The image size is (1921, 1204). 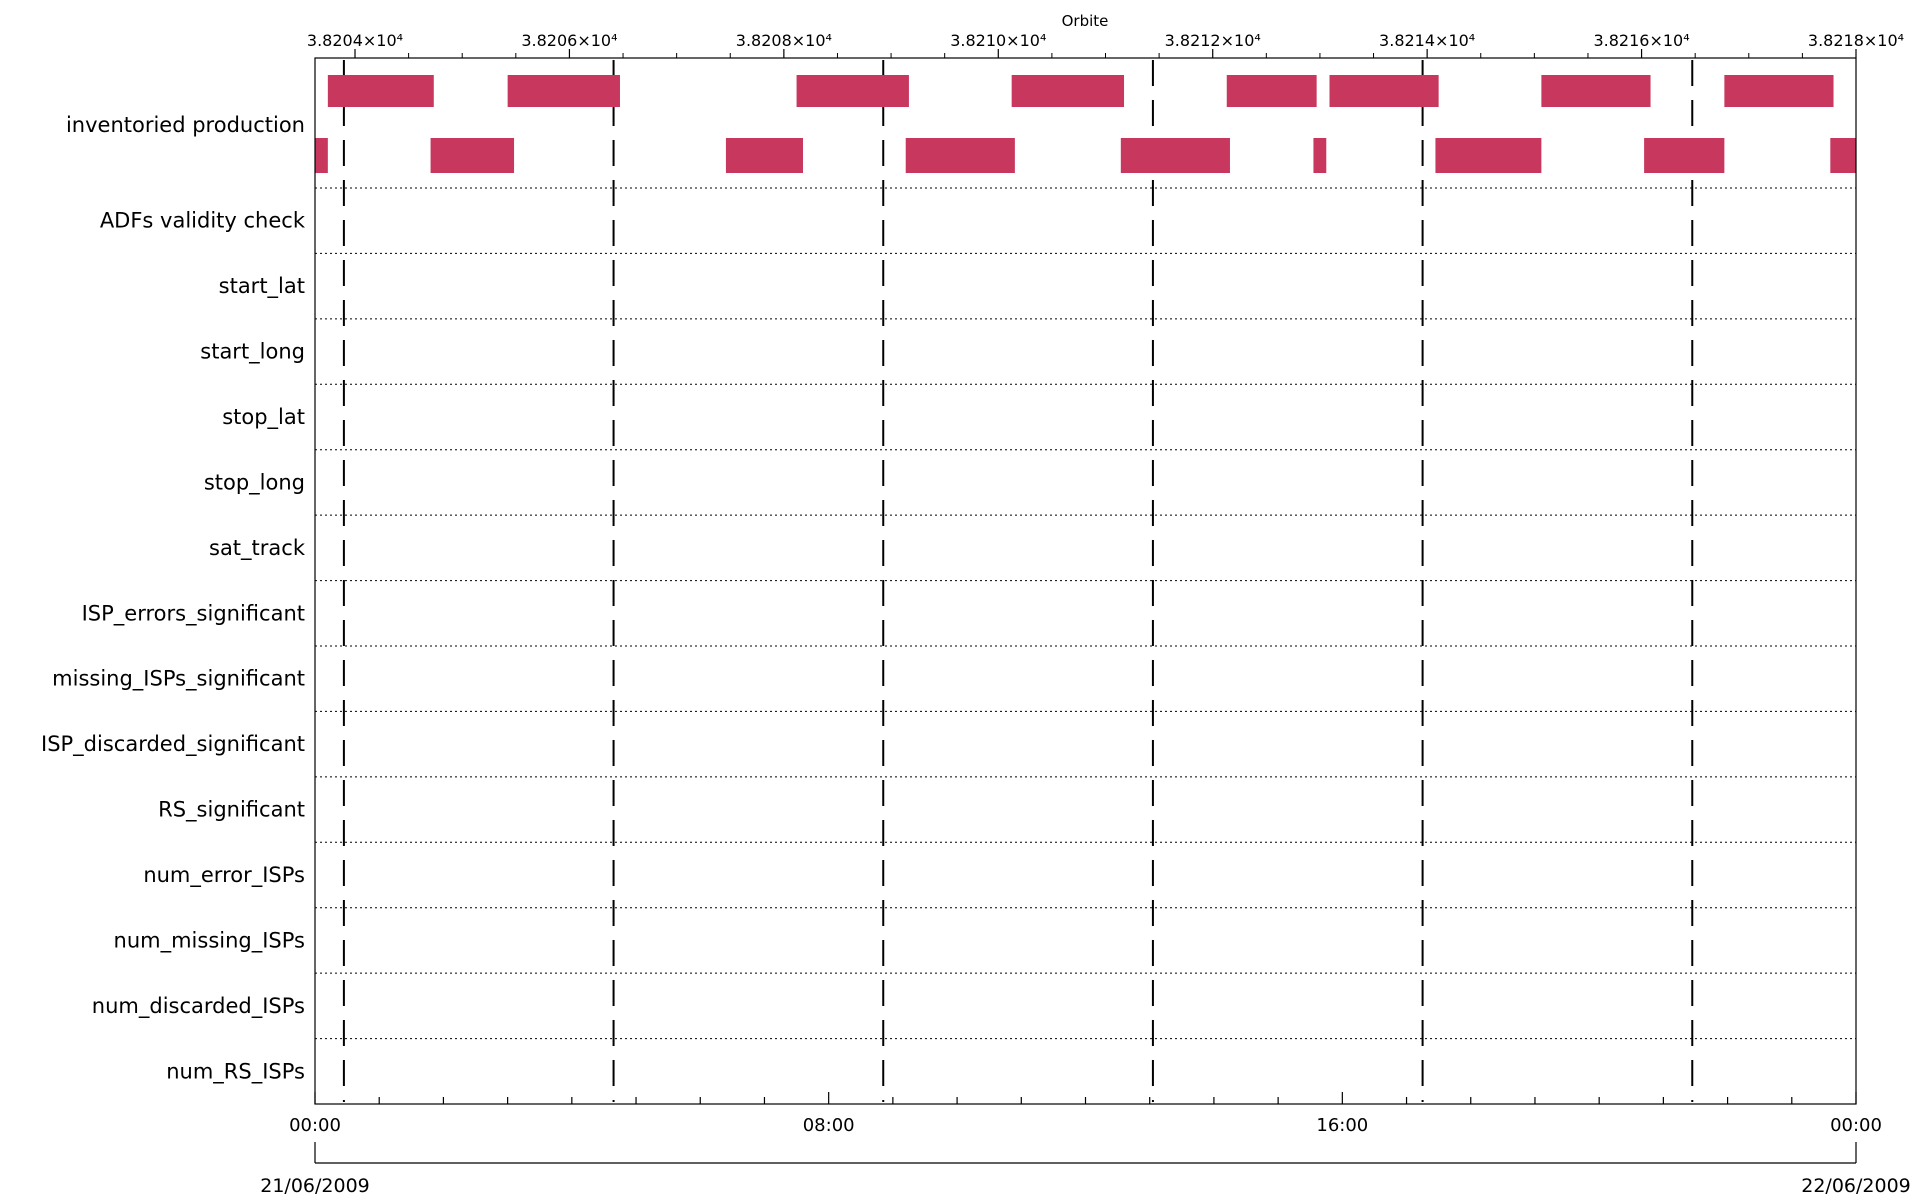 What do you see at coordinates (1213, 40) in the screenshot?
I see `top-axis-tick-label: 3.8212×10⁴` at bounding box center [1213, 40].